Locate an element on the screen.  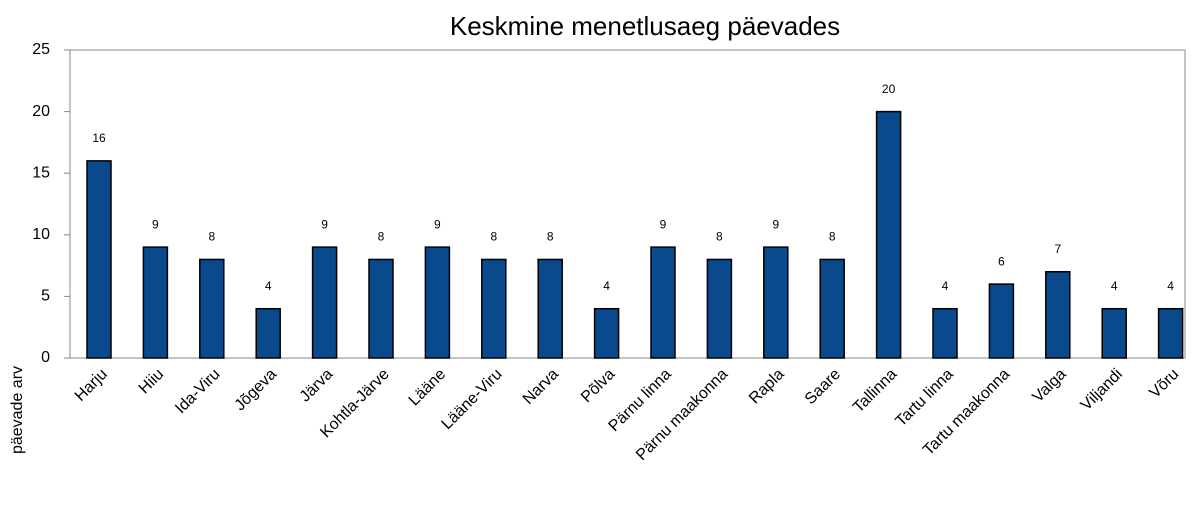
x-tick-label: Hiiu is located at coordinates (152, 382).